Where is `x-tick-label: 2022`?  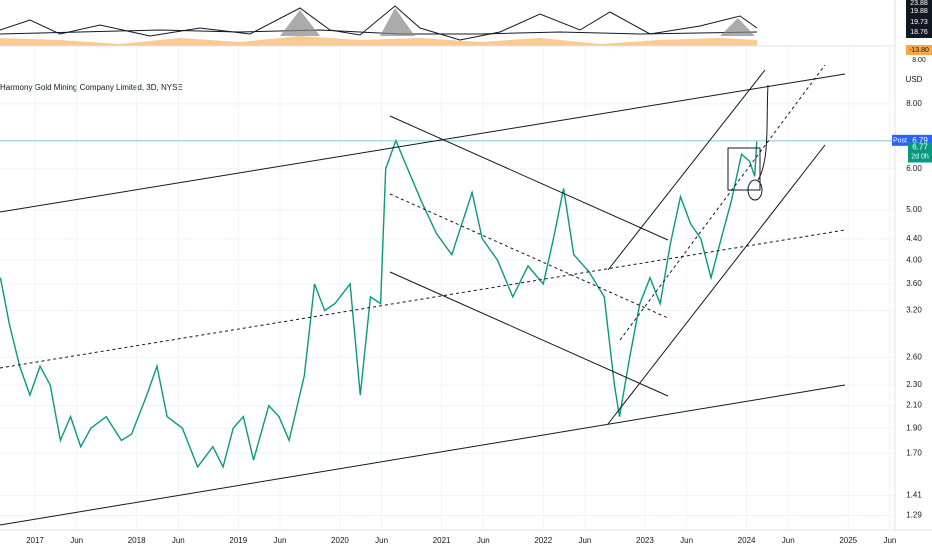 x-tick-label: 2022 is located at coordinates (543, 540).